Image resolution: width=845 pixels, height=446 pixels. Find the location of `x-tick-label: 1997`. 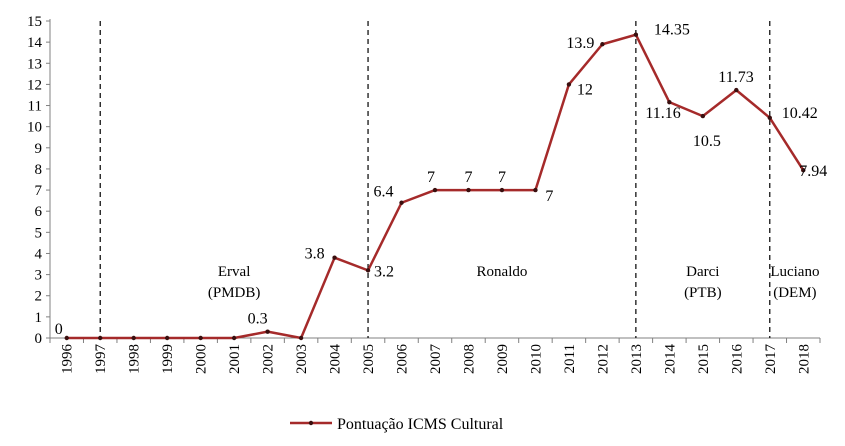

x-tick-label: 1997 is located at coordinates (101, 359).